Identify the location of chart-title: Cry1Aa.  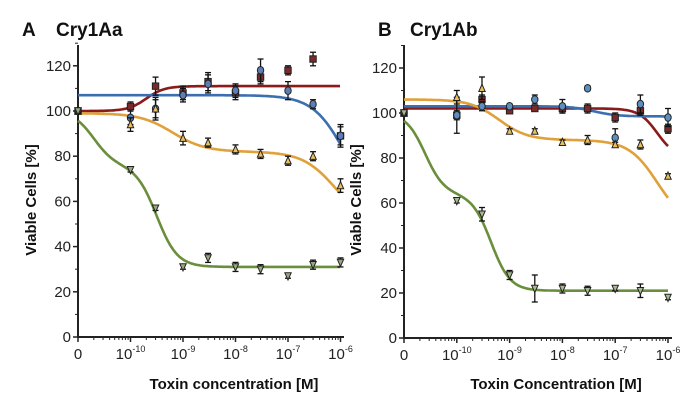
(89, 30).